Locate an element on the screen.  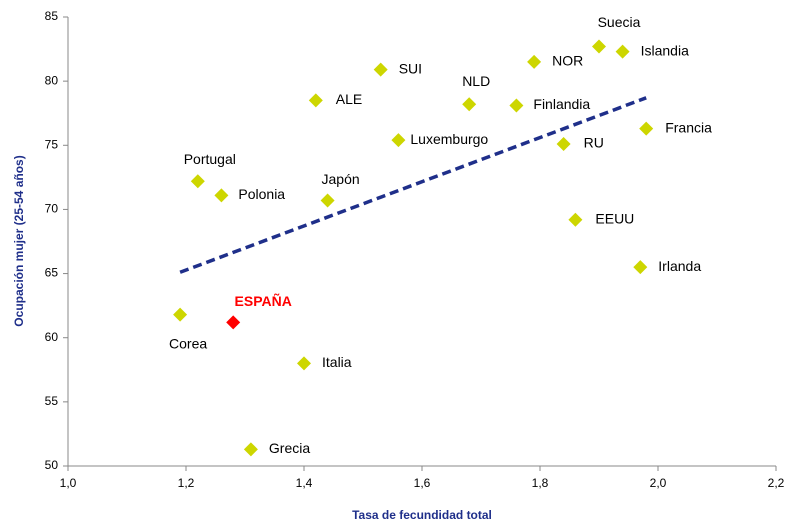
y-tick-label: 70 is located at coordinates (52, 209).